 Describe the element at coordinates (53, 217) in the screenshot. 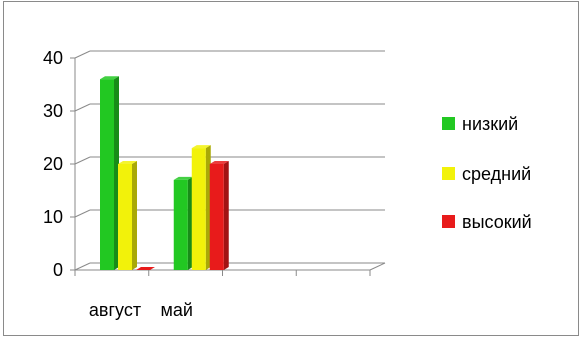

I see `y-tick-label: 10` at that location.